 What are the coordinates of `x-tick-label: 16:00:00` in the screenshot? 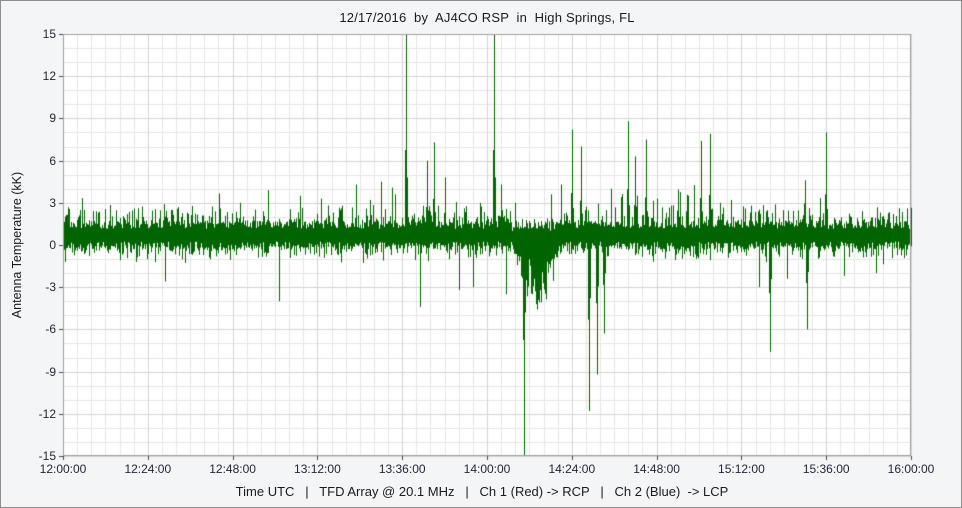 It's located at (911, 469).